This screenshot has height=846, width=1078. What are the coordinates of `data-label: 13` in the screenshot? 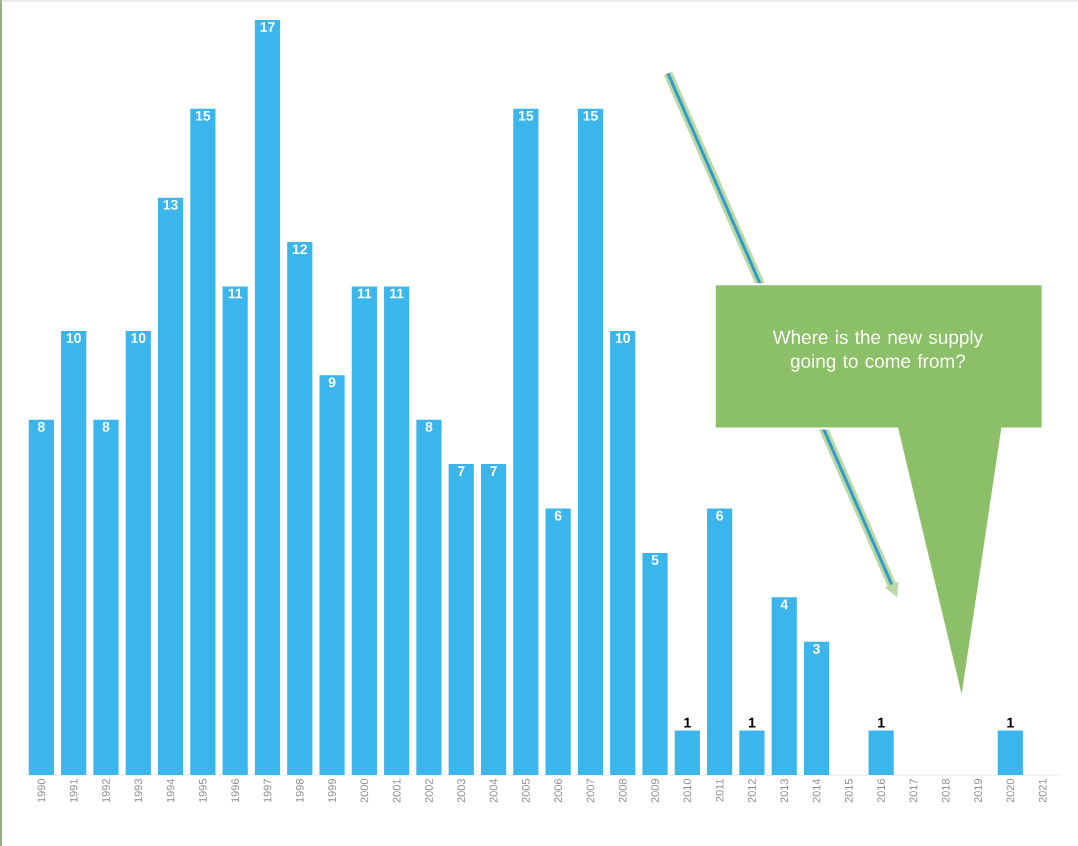 It's located at (170, 204).